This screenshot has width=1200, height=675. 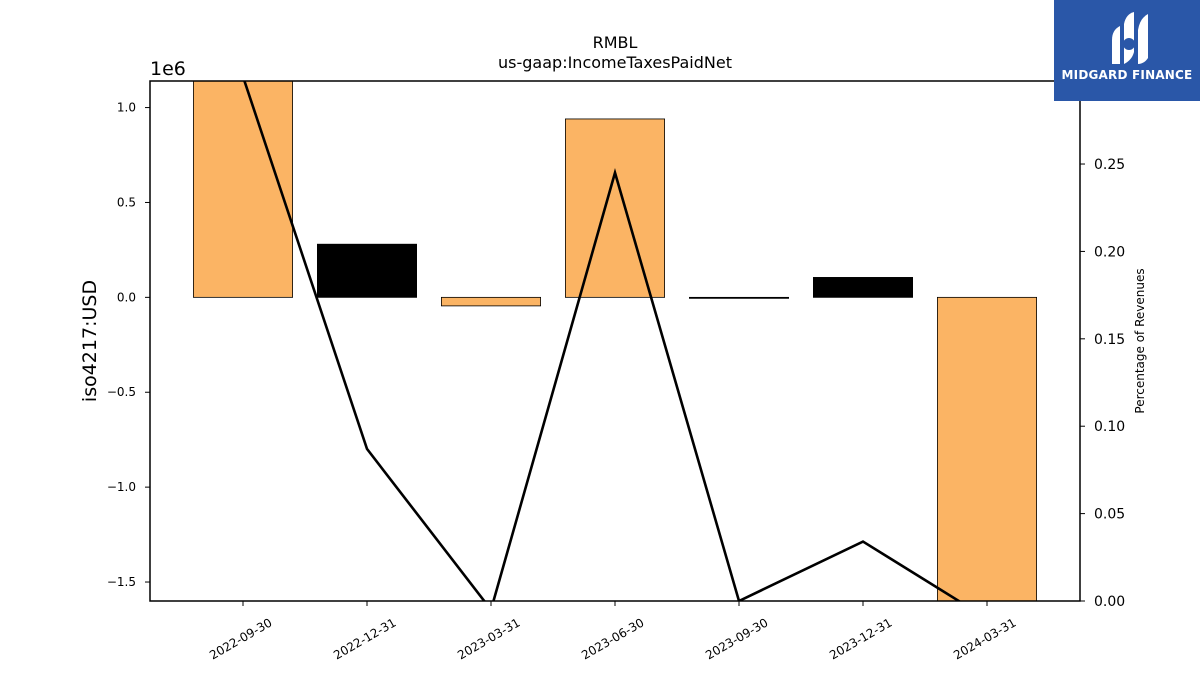 What do you see at coordinates (240, 638) in the screenshot?
I see `x-tick-label: 2022-09-30` at bounding box center [240, 638].